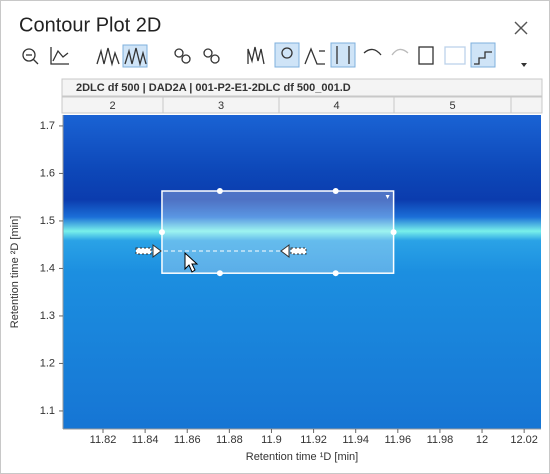  What do you see at coordinates (355, 440) in the screenshot?
I see `x-tick-label: 11.94` at bounding box center [355, 440].